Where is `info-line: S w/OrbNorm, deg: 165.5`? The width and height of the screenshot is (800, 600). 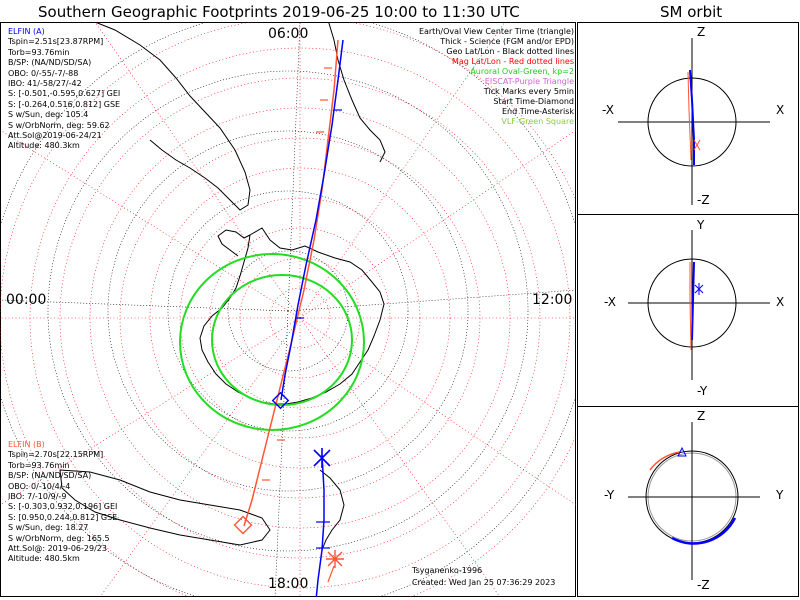
info-line: S w/OrbNorm, deg: 165.5 is located at coordinates (59, 538).